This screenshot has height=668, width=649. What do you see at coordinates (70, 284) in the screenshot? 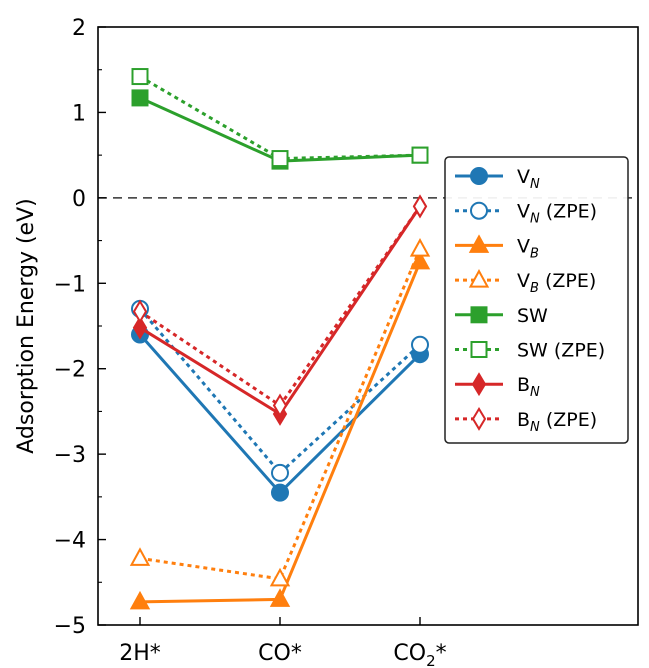
I see `y-tick-label: −1` at bounding box center [70, 284].